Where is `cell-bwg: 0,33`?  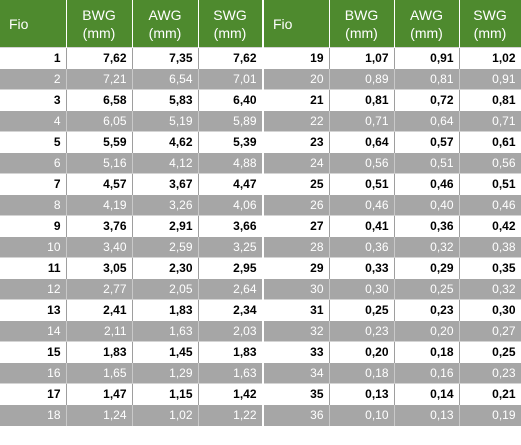 cell-bwg: 0,33 is located at coordinates (362, 268).